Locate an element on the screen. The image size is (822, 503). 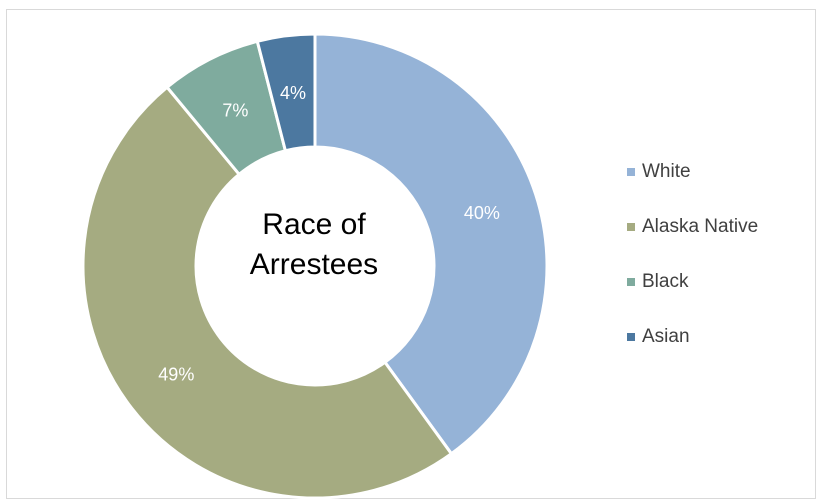
chart-title-line-2: Arrestees is located at coordinates (314, 264).